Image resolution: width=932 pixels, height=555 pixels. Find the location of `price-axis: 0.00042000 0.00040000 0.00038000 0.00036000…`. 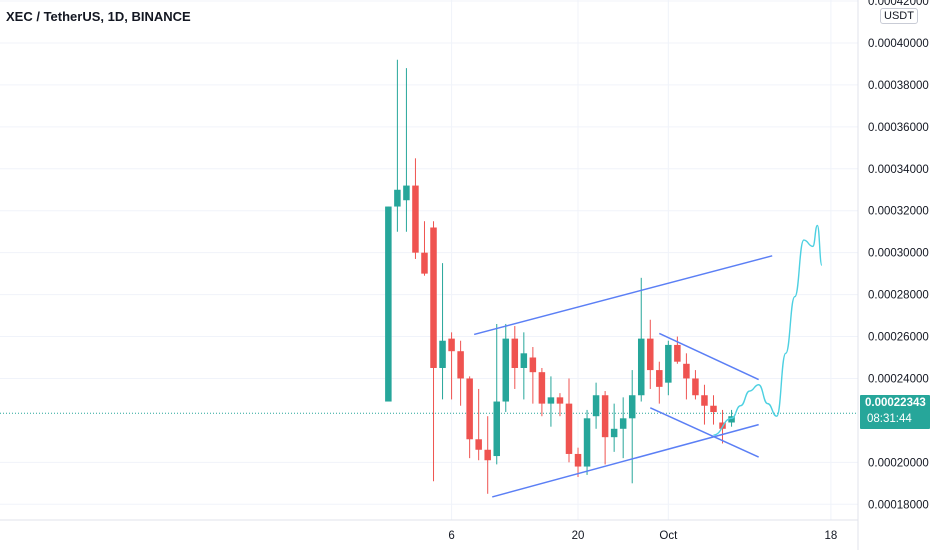

price-axis: 0.00042000 0.00040000 0.00038000 0.00036000… is located at coordinates (898, 255).